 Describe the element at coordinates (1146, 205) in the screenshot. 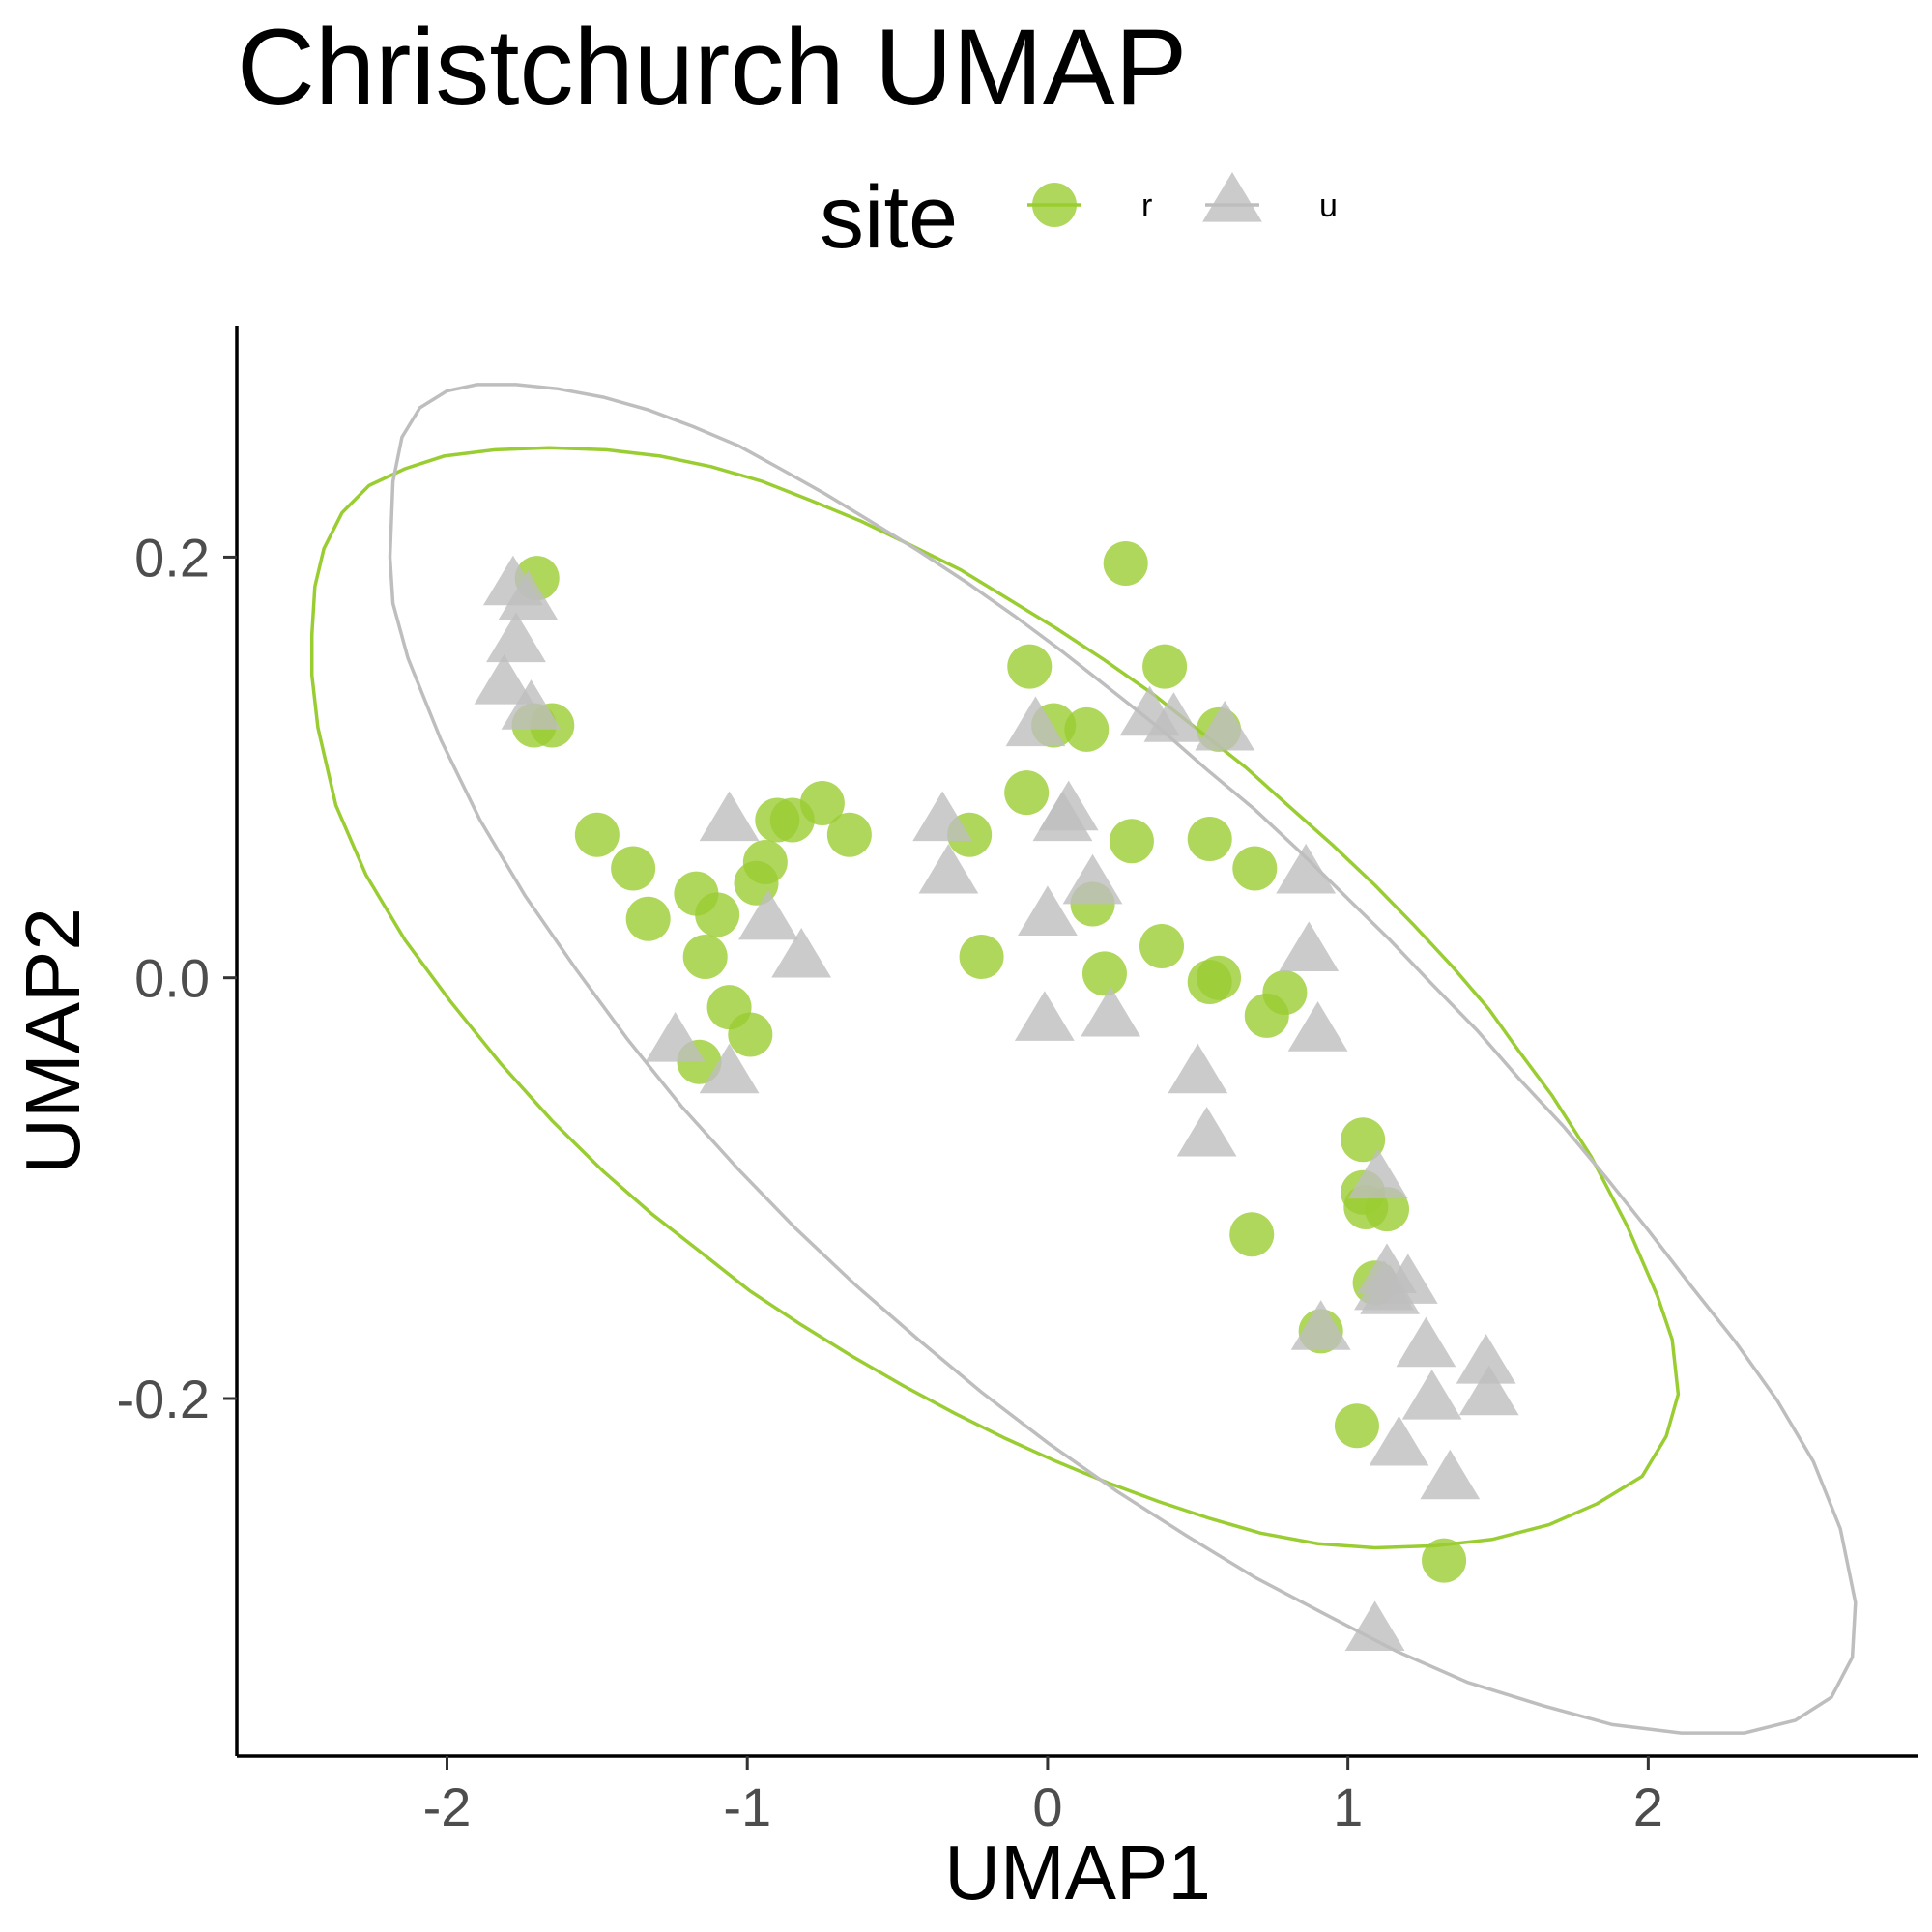

I see `legend-label-r: r` at that location.